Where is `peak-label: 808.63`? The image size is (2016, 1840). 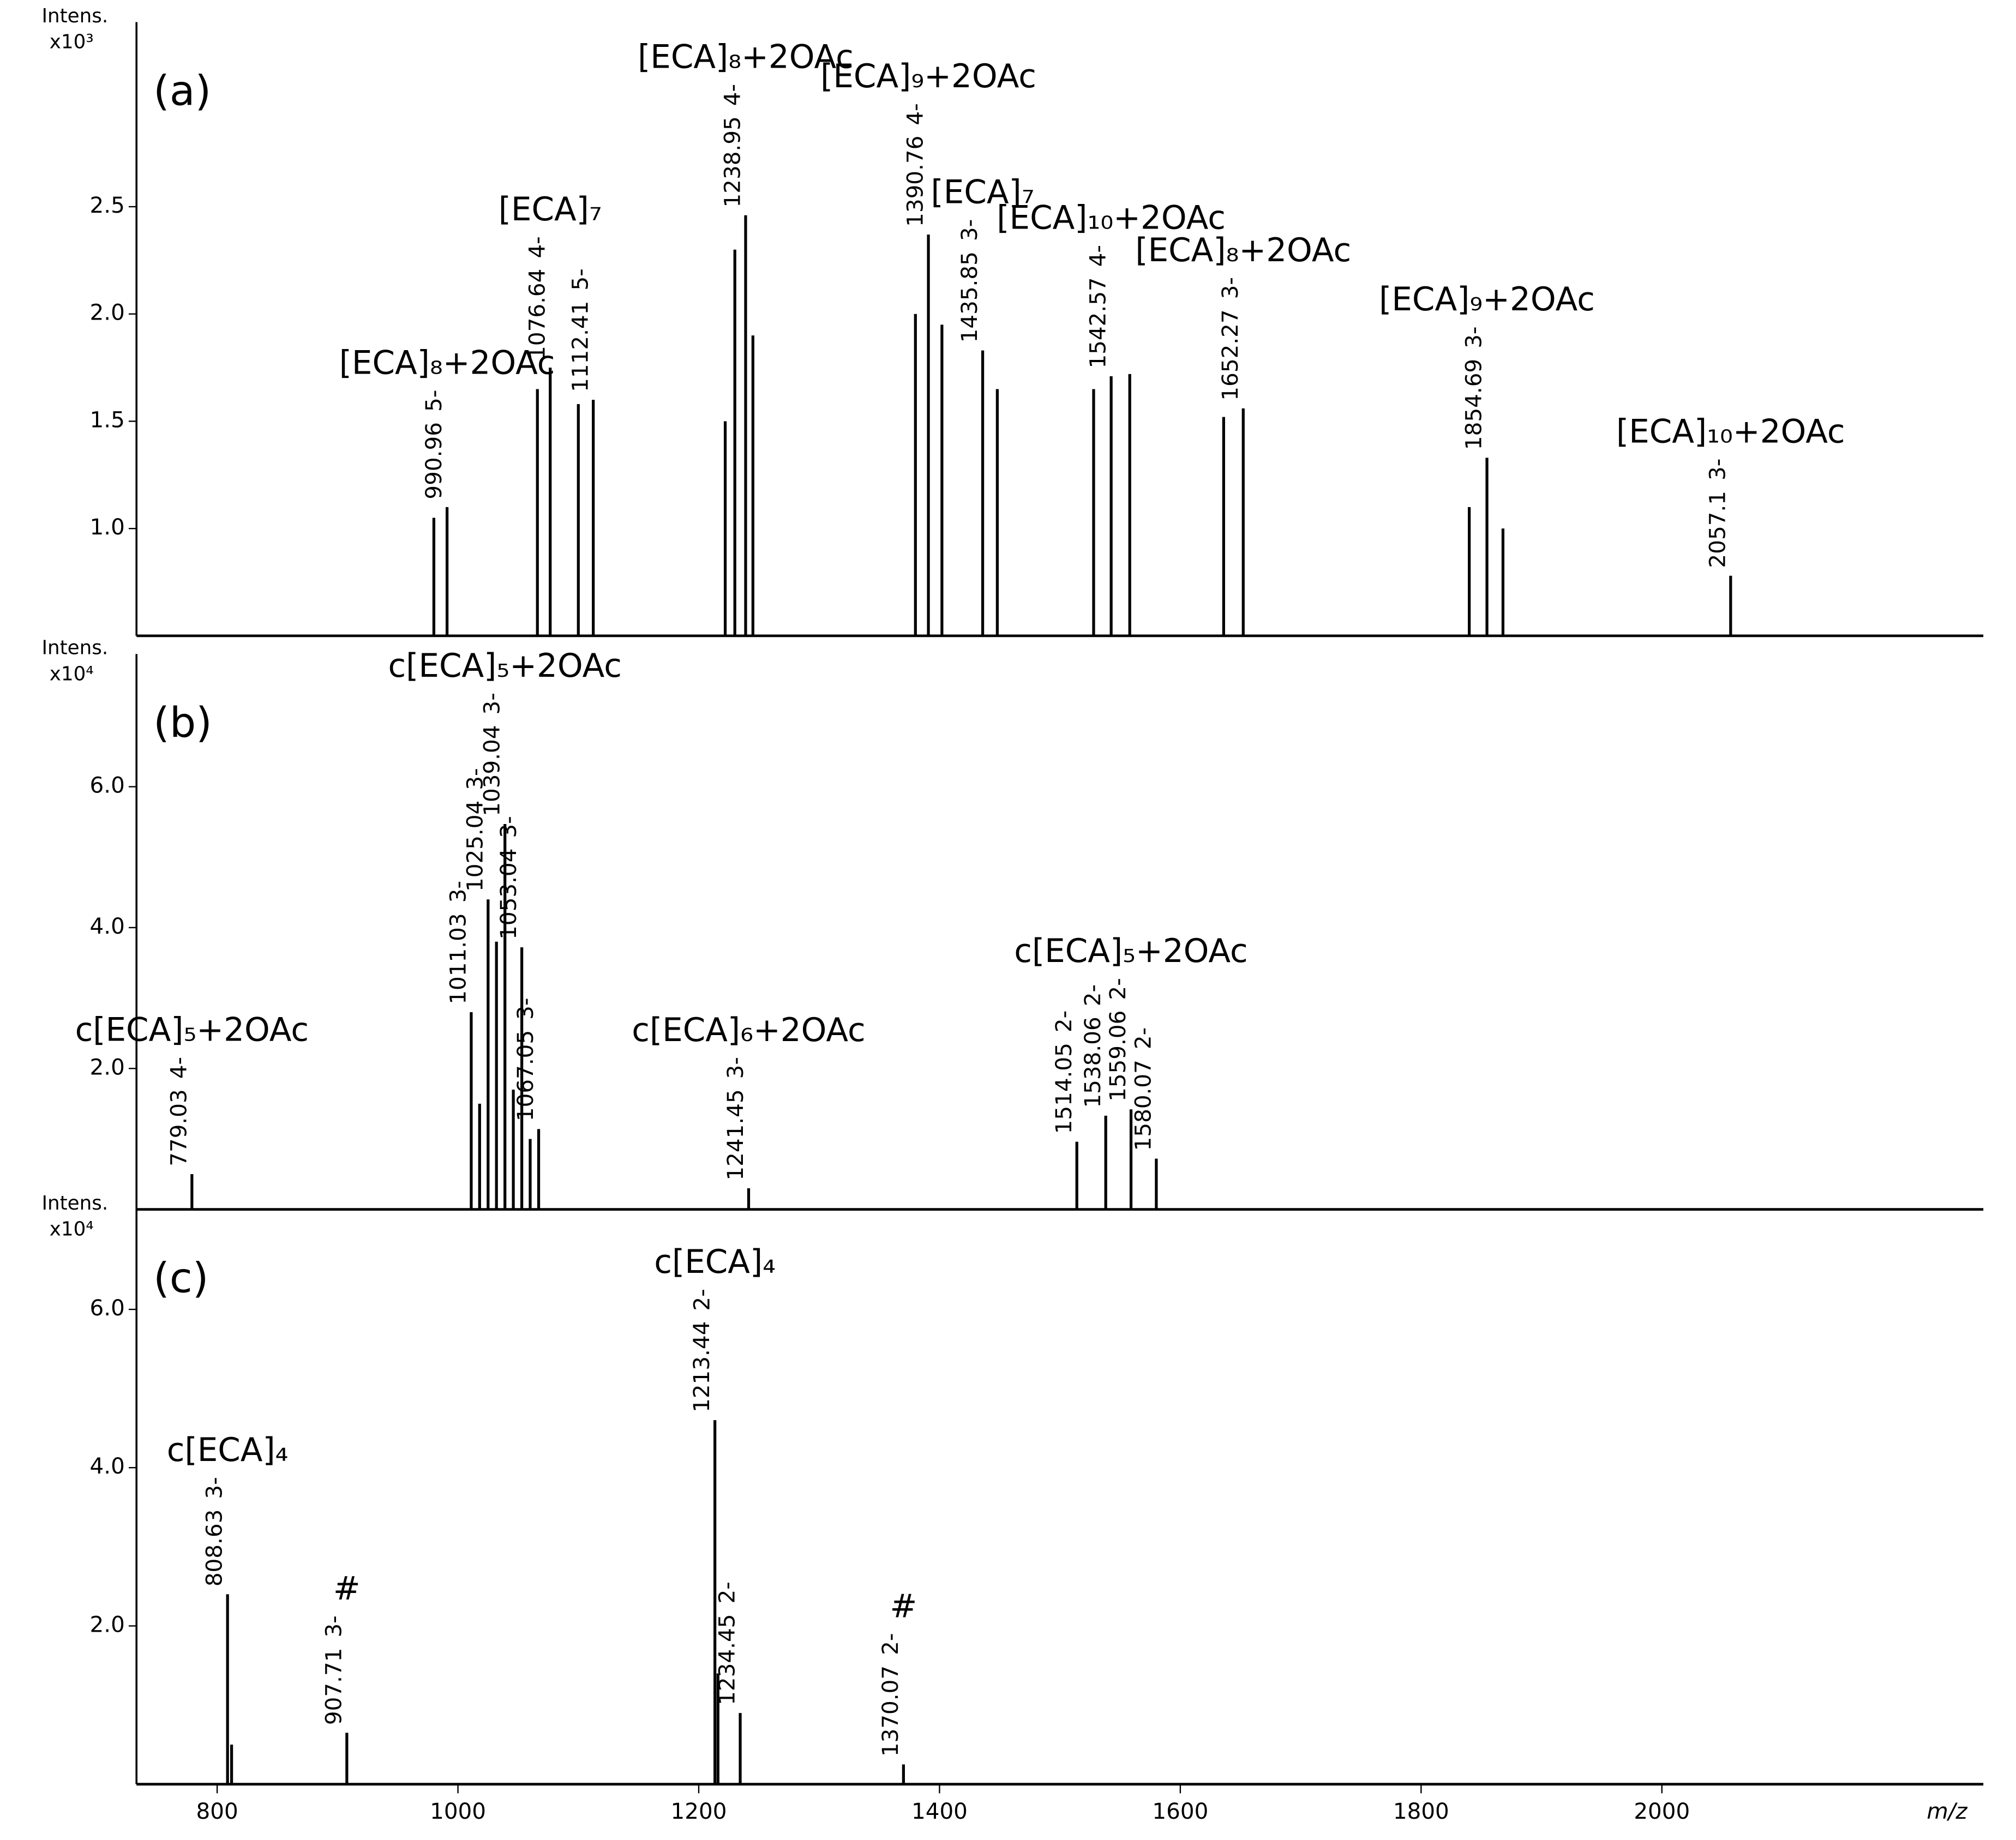 peak-label: 808.63 is located at coordinates (214, 1548).